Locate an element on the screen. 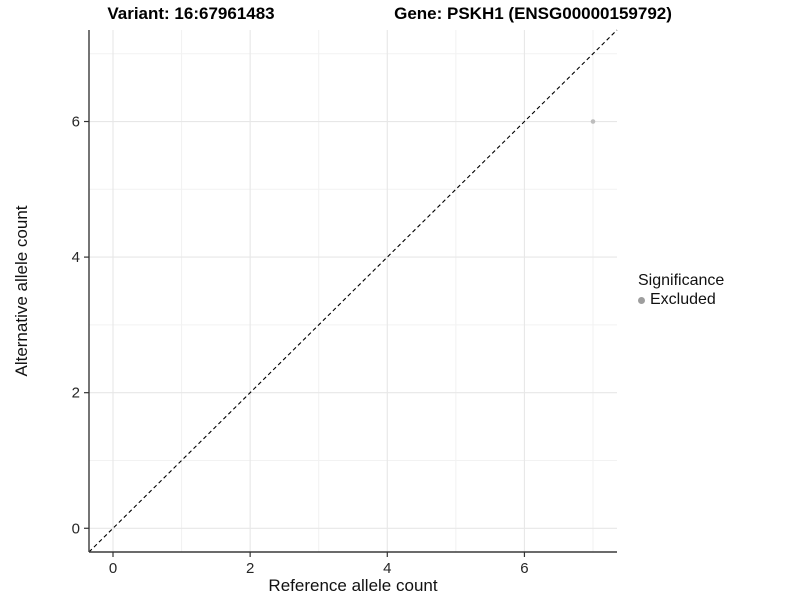 This screenshot has width=800, height=600. data-point is located at coordinates (593, 121).